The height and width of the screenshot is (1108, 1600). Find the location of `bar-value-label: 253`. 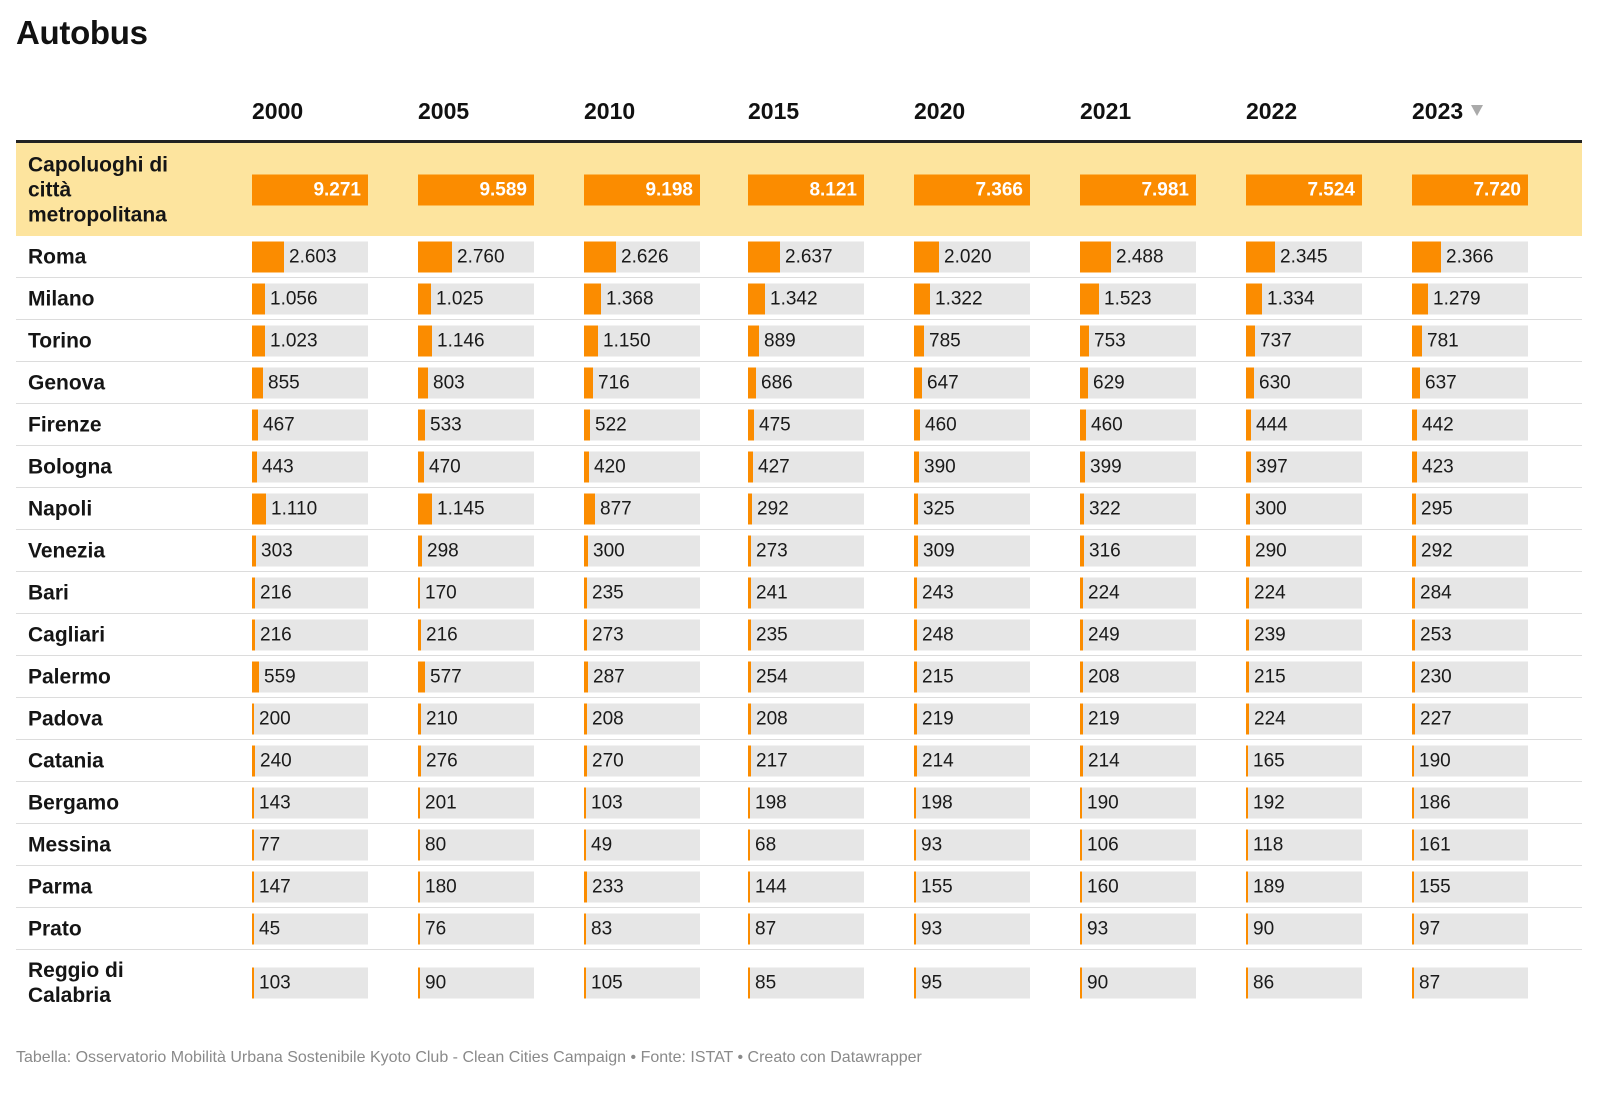

bar-value-label: 253 is located at coordinates (1436, 634).